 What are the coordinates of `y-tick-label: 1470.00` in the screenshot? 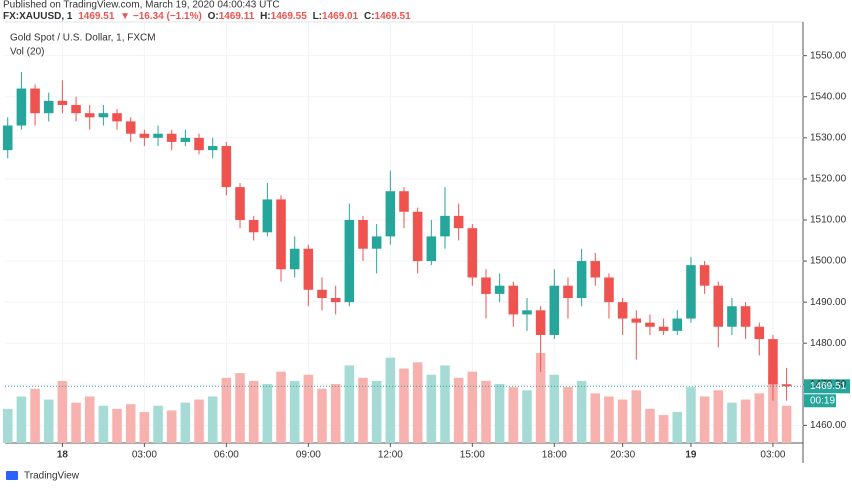 It's located at (828, 384).